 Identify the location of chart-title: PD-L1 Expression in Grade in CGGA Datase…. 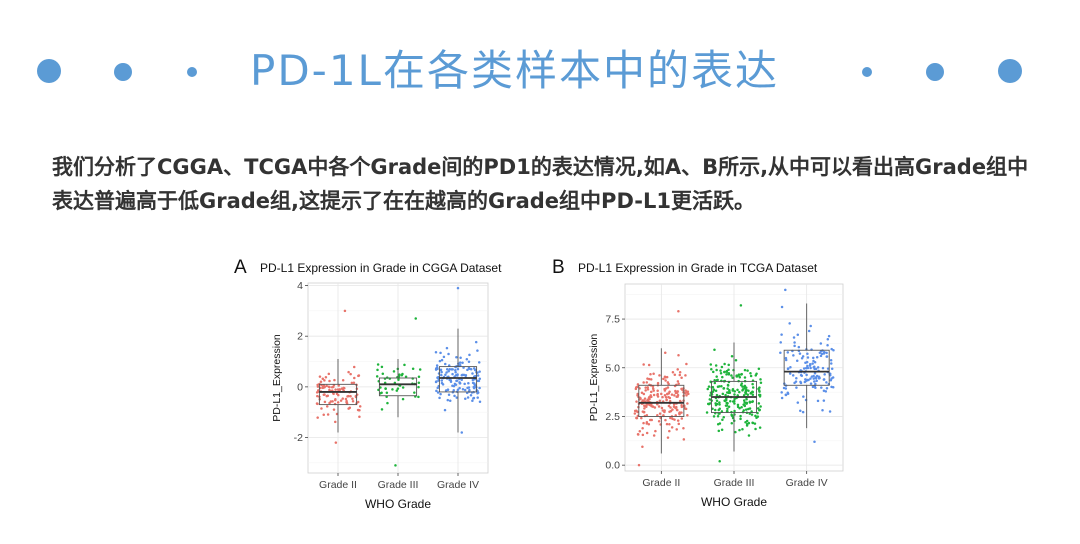
(381, 268).